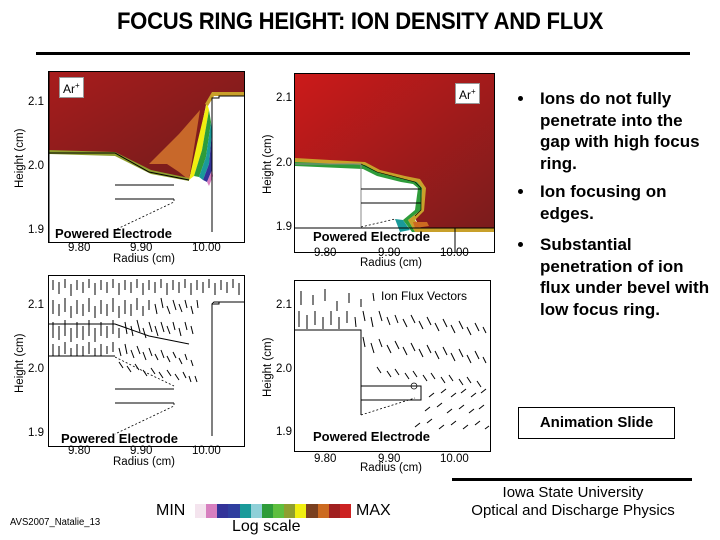 The image size is (720, 540). I want to click on colorbar-scale-label: Log scale, so click(266, 526).